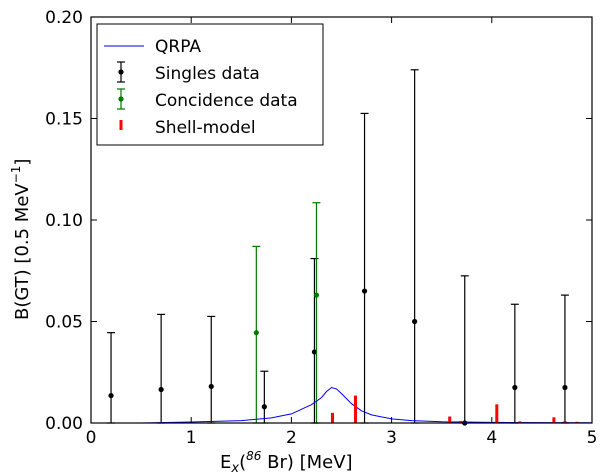 This screenshot has height=473, width=600. Describe the element at coordinates (91, 438) in the screenshot. I see `x-tick-label: 0` at that location.